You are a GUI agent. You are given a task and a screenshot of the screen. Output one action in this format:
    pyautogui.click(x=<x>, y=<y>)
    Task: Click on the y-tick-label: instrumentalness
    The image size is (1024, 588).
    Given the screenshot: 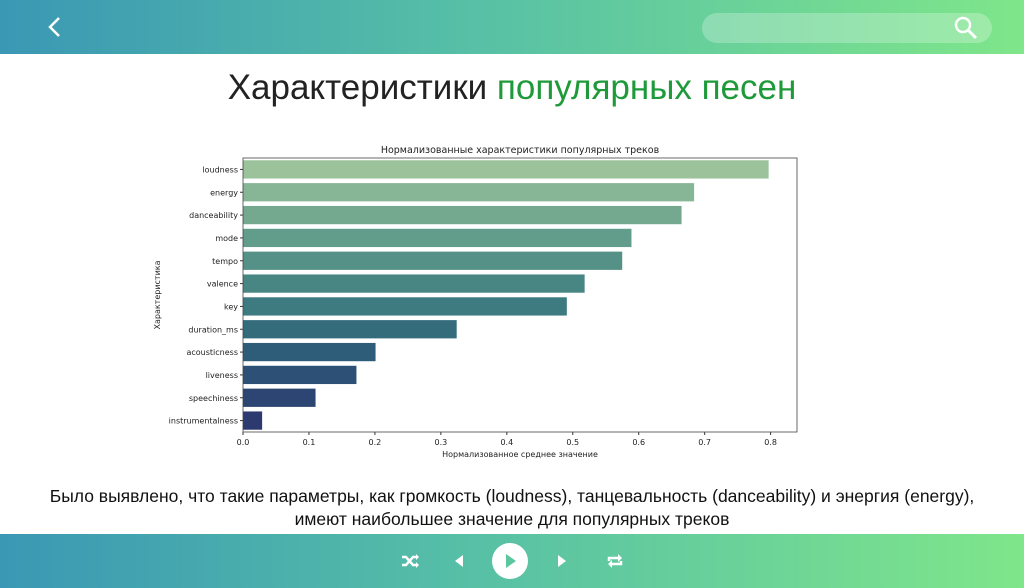 What is the action you would take?
    pyautogui.click(x=203, y=421)
    